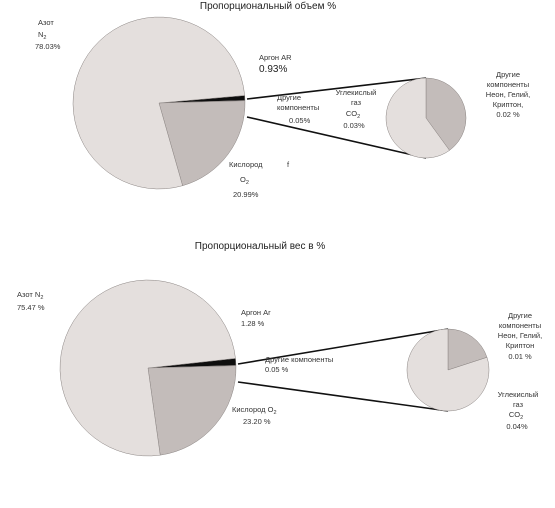 The image size is (555, 508). What do you see at coordinates (288, 164) in the screenshot?
I see `label-o2-mark: f` at bounding box center [288, 164].